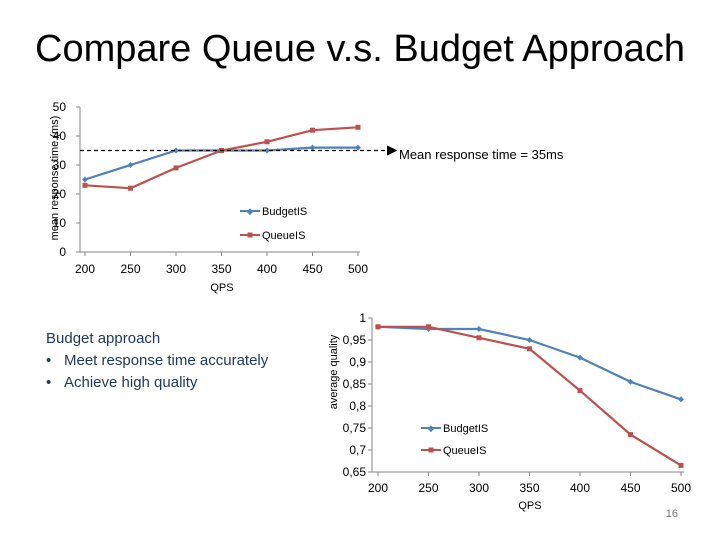  Describe the element at coordinates (60, 107) in the screenshot. I see `response-y-tick-label: 50` at that location.